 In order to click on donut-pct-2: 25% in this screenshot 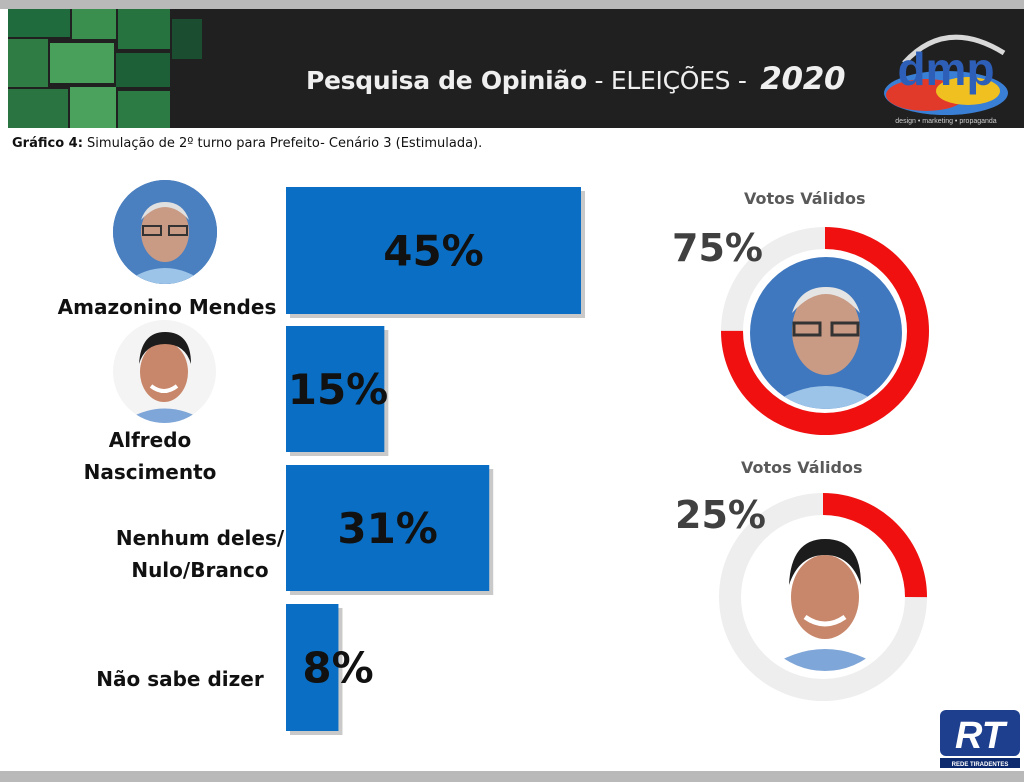, I will do `click(720, 515)`.